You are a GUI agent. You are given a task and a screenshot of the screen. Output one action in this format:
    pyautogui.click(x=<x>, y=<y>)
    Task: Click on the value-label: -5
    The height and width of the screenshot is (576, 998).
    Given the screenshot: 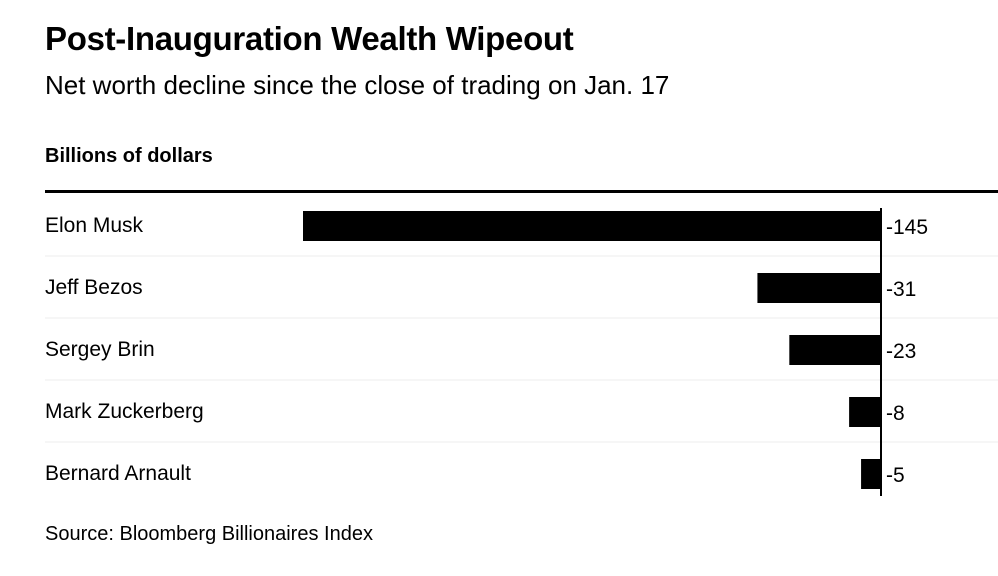 What is the action you would take?
    pyautogui.click(x=895, y=475)
    